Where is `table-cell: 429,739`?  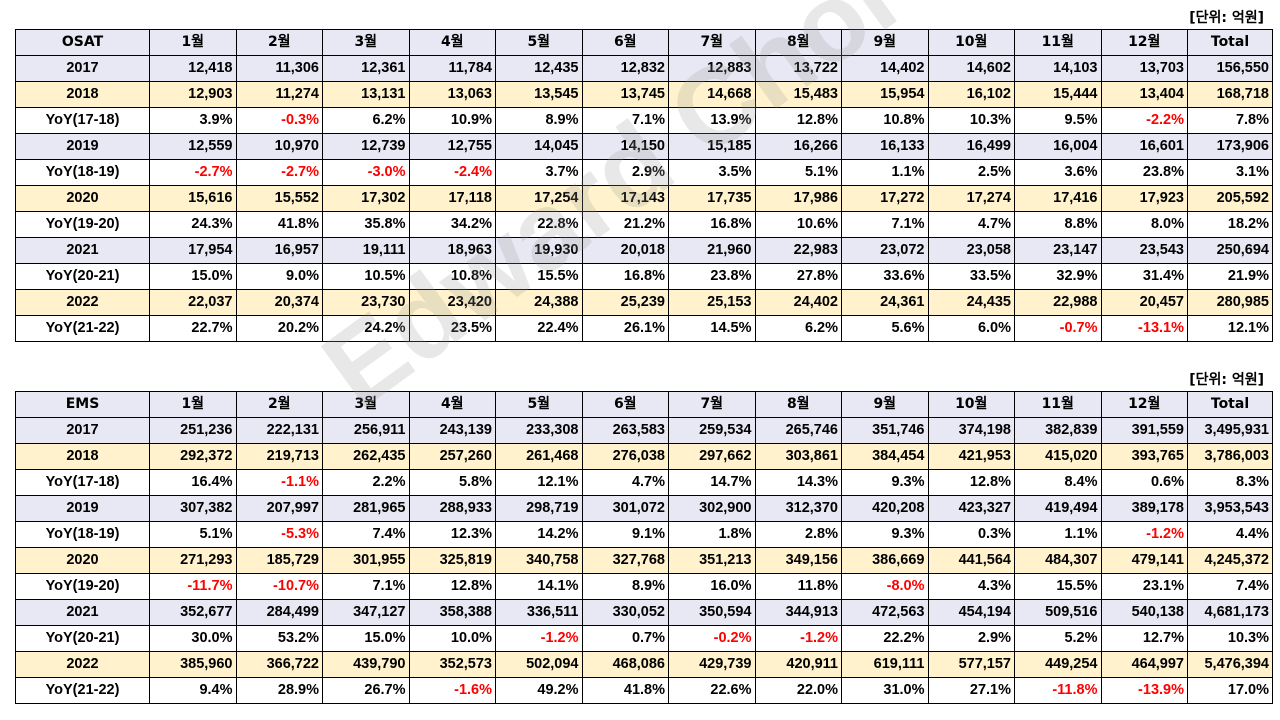
table-cell: 429,739 is located at coordinates (712, 664).